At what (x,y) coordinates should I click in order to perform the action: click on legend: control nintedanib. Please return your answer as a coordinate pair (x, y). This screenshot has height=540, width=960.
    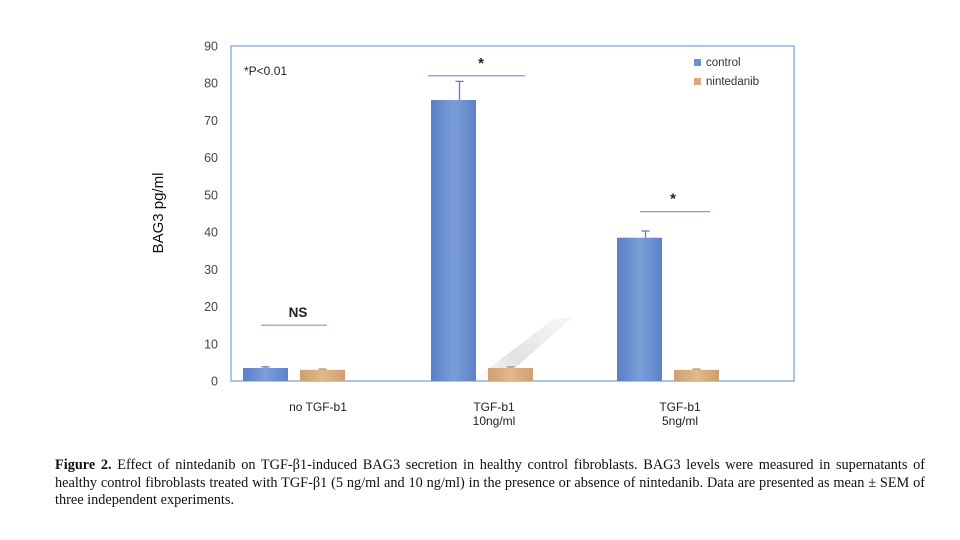
    Looking at the image, I should click on (726, 72).